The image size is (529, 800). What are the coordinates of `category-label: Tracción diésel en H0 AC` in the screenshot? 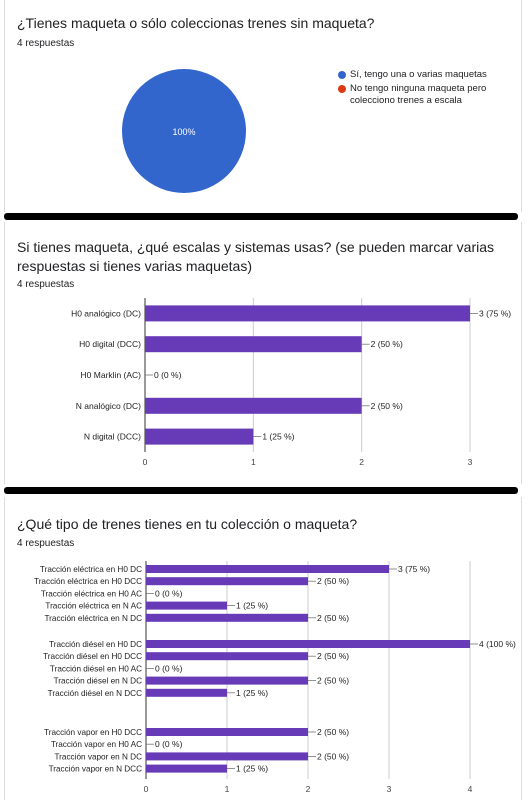 It's located at (96, 668).